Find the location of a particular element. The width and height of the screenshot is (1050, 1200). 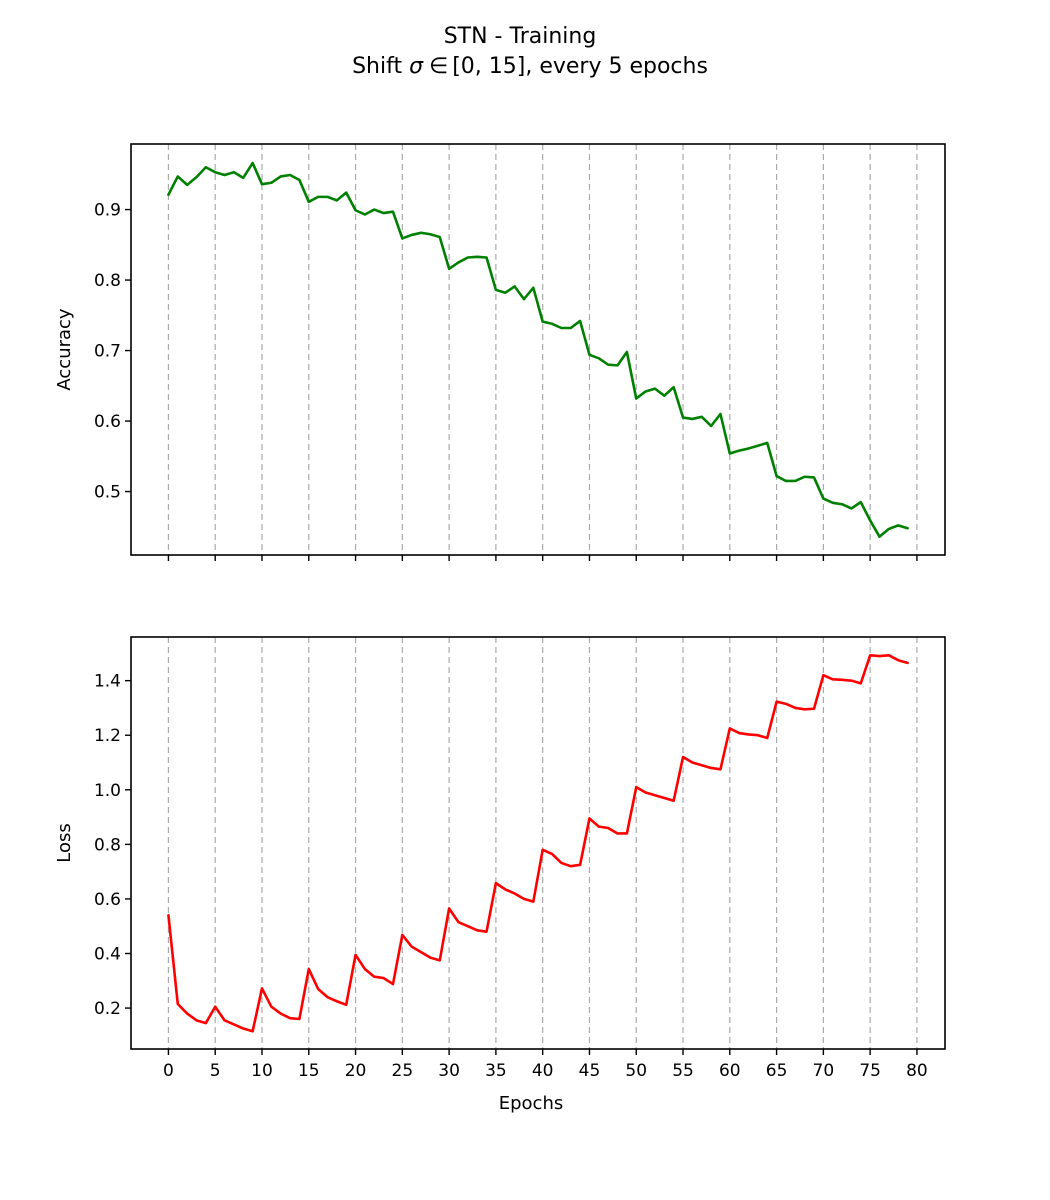

title-range: [0, 15] is located at coordinates (488, 66).